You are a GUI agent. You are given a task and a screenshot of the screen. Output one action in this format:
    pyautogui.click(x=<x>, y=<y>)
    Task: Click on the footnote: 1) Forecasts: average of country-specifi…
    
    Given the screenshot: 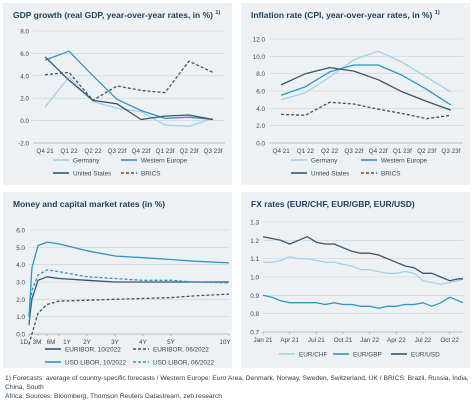 What is the action you would take?
    pyautogui.click(x=238, y=387)
    